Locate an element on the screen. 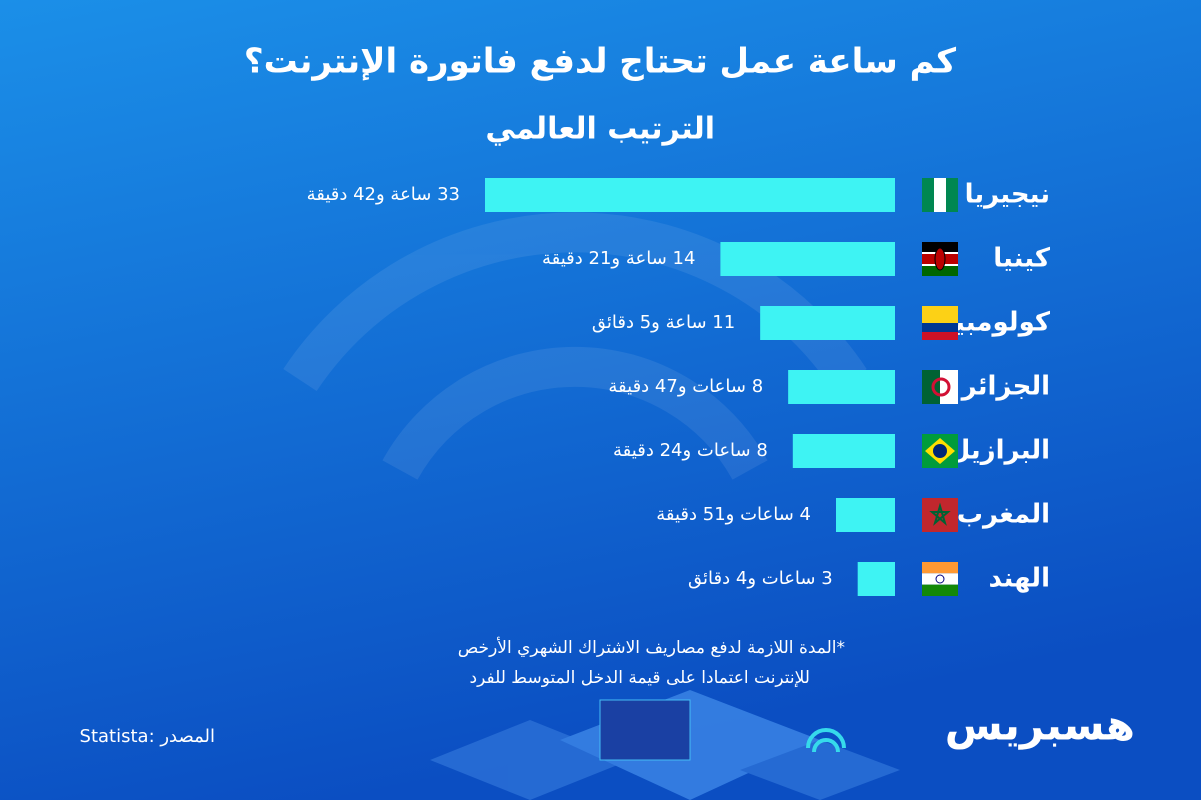 This screenshot has width=1201, height=800. category-label: البرازيل is located at coordinates (999, 451).